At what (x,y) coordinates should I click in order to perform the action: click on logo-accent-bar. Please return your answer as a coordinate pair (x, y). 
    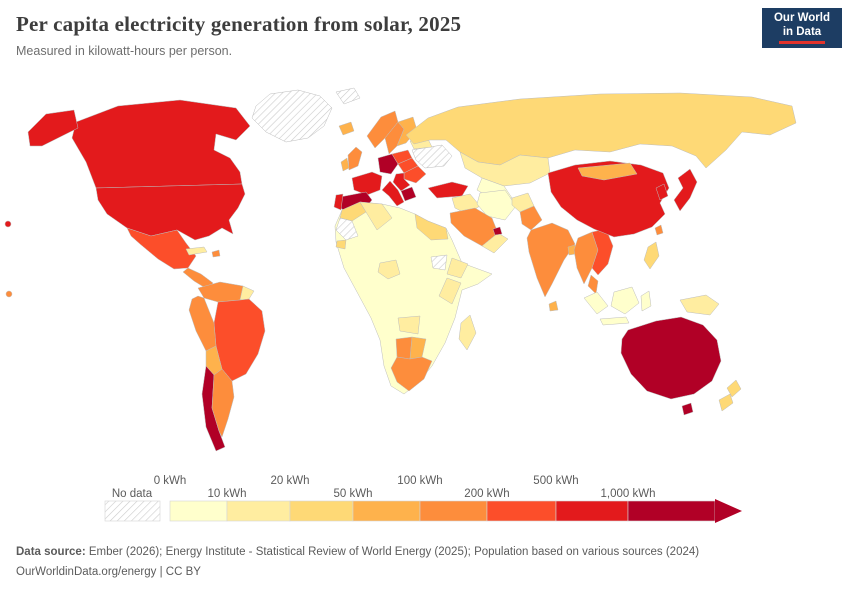
    Looking at the image, I should click on (802, 43).